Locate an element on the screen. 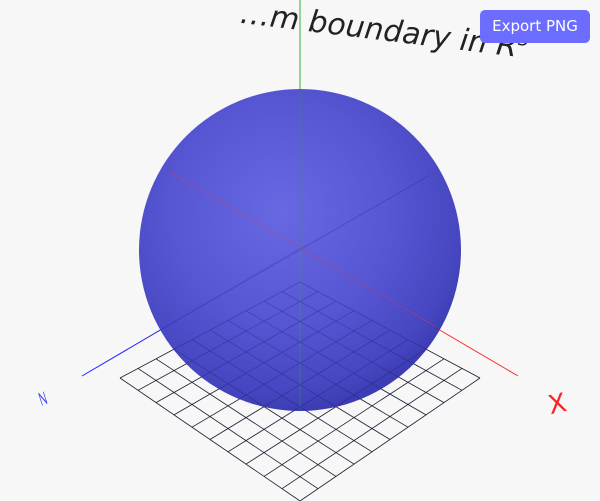 This screenshot has height=501, width=600. z-axis-label: Z is located at coordinates (42, 398).